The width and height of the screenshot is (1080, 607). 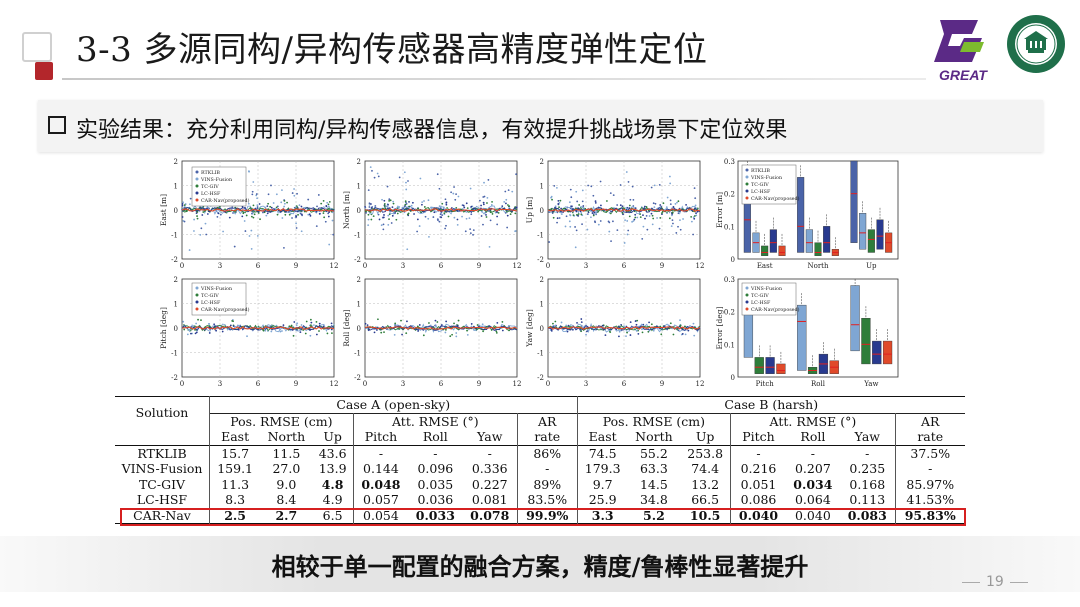 I want to click on series-line, so click(x=258, y=210).